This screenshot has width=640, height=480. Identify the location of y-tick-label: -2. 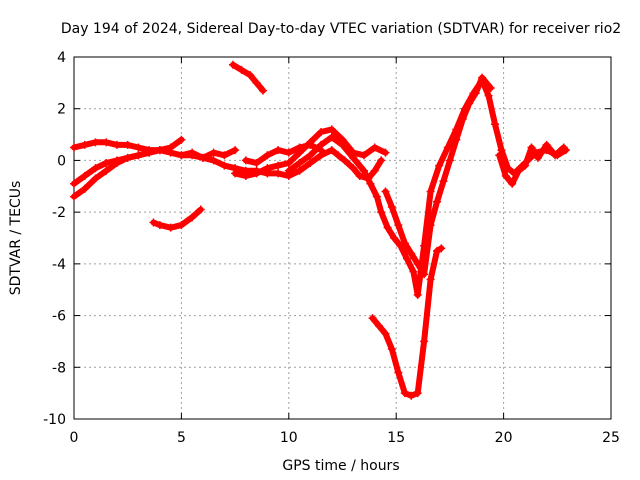
(59, 213).